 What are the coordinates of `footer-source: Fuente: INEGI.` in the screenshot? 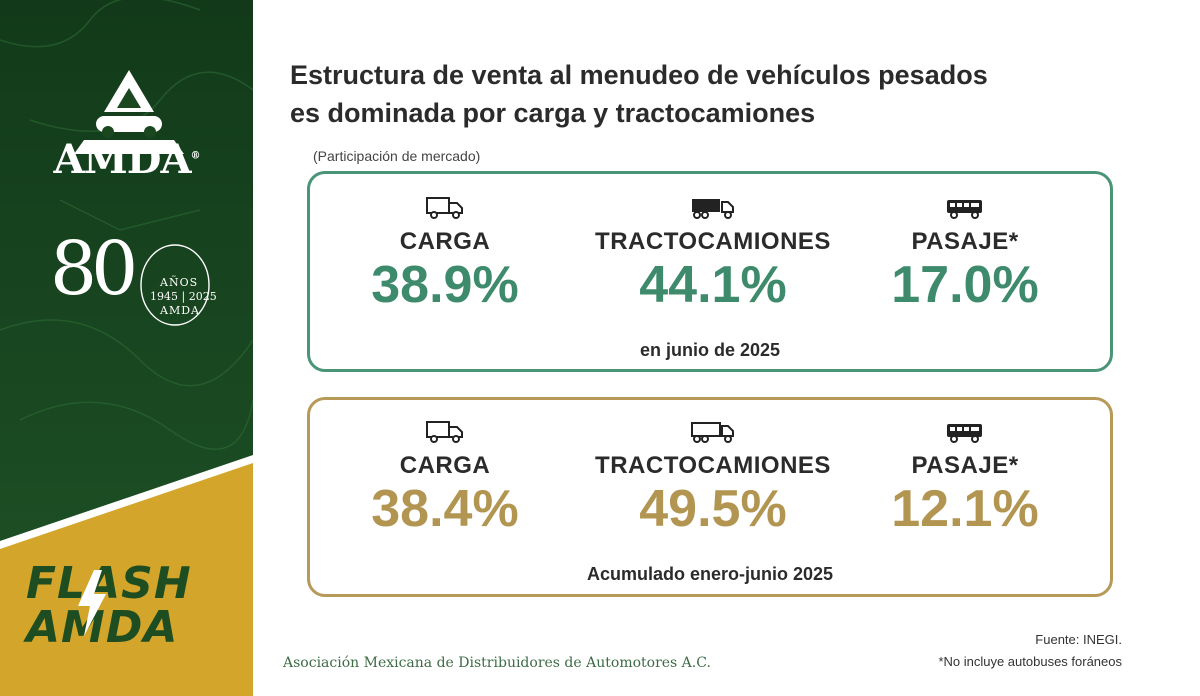 It's located at (1078, 639).